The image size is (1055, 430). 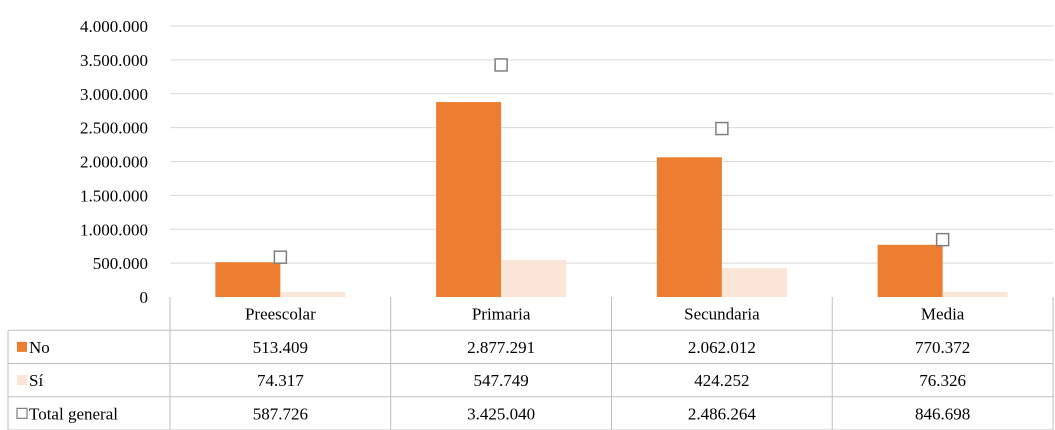 What do you see at coordinates (114, 128) in the screenshot?
I see `y-tick-label: 2.500.000` at bounding box center [114, 128].